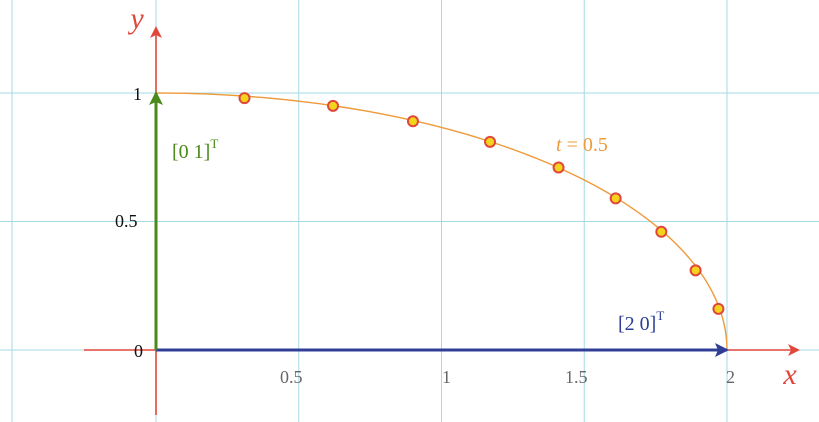 This screenshot has width=819, height=422. I want to click on x-vector-sup: T, so click(660, 315).